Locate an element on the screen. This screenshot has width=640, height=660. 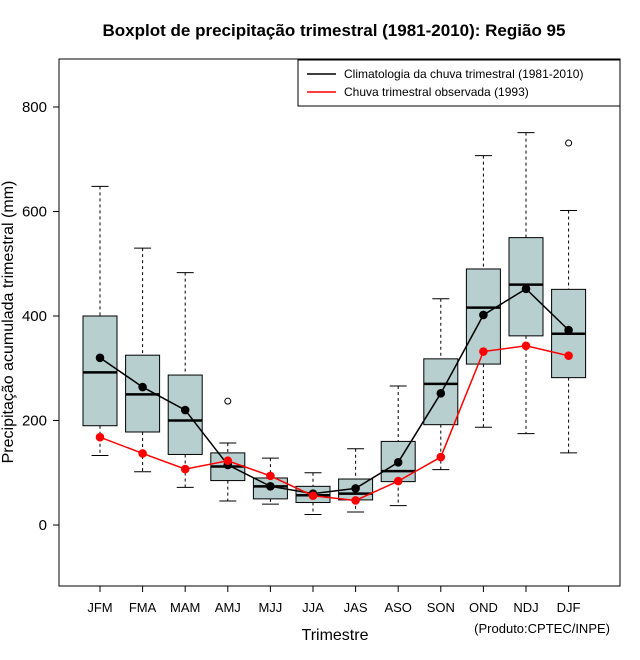
x-tick-label: FMA is located at coordinates (143, 607).